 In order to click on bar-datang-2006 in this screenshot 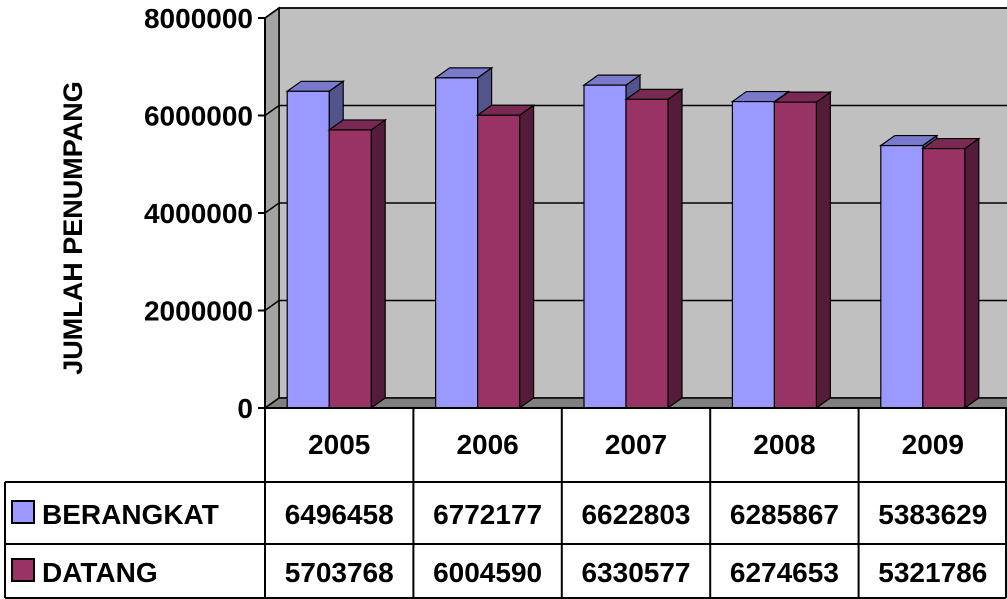, I will do `click(505, 257)`.